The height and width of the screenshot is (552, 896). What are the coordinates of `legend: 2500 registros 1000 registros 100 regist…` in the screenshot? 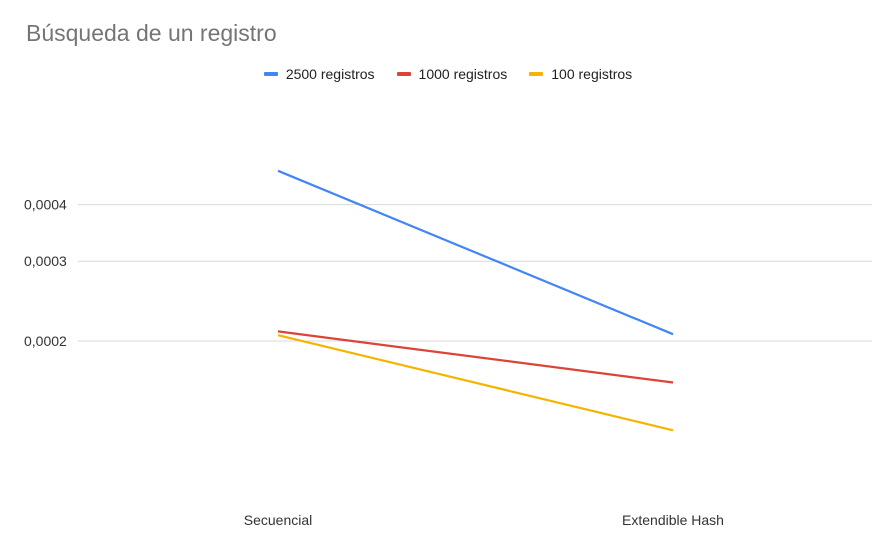 It's located at (448, 74).